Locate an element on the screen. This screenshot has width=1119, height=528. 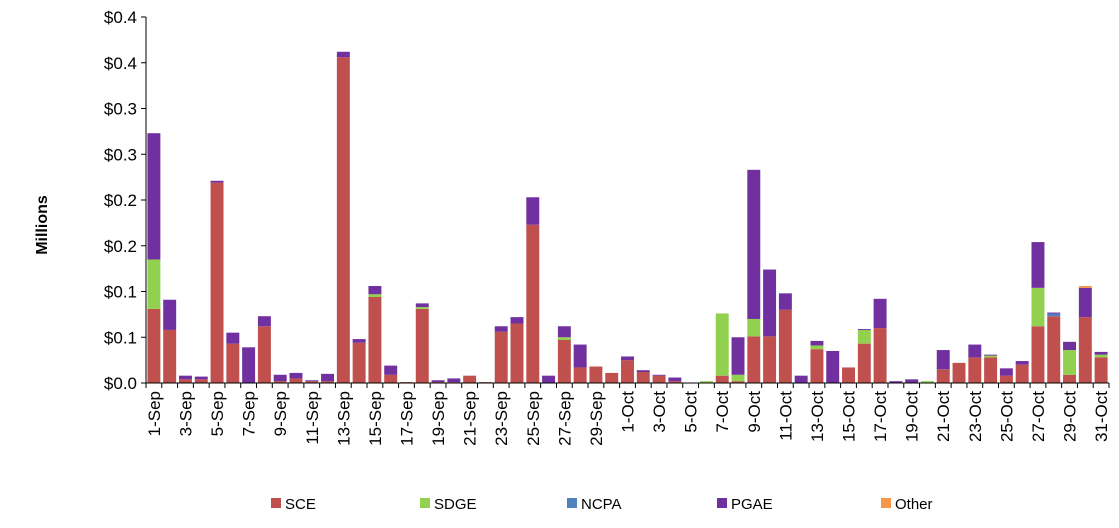
bar-segment-pgae-1-oct is located at coordinates (627, 358).